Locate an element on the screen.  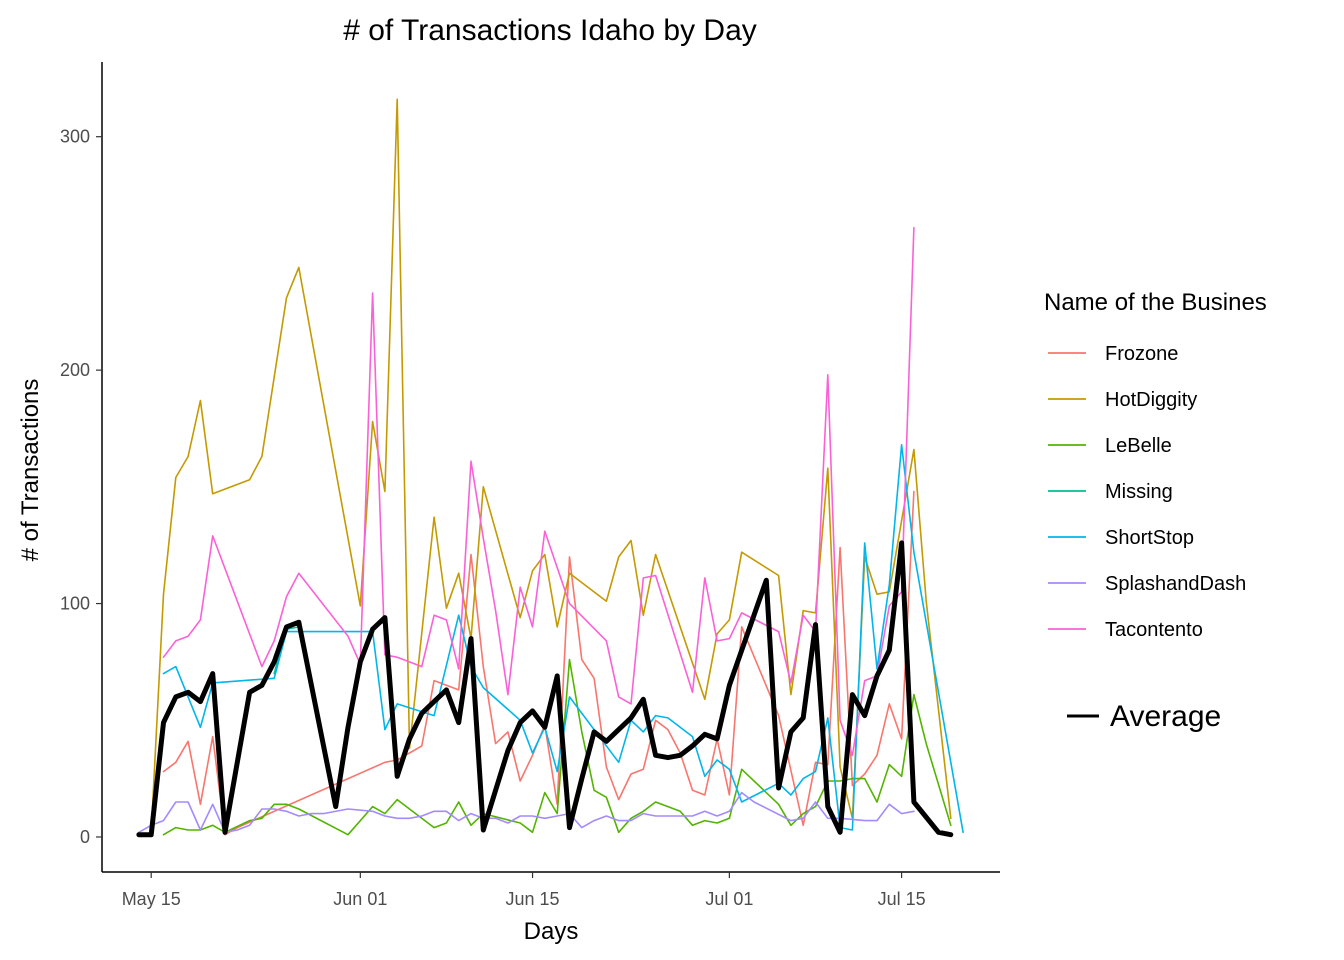
average-legend-label: Average is located at coordinates (1165, 716).